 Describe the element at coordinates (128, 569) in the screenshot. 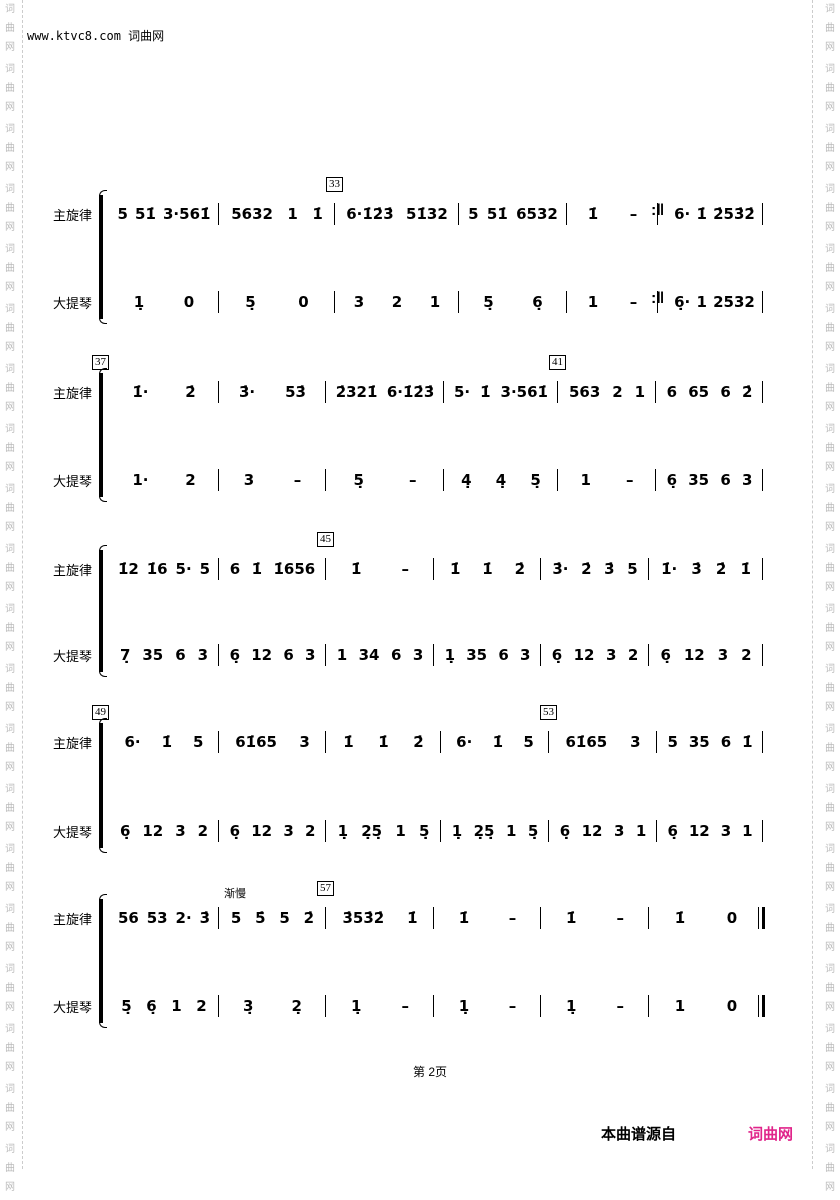

I see `note-group: 1̇2` at that location.